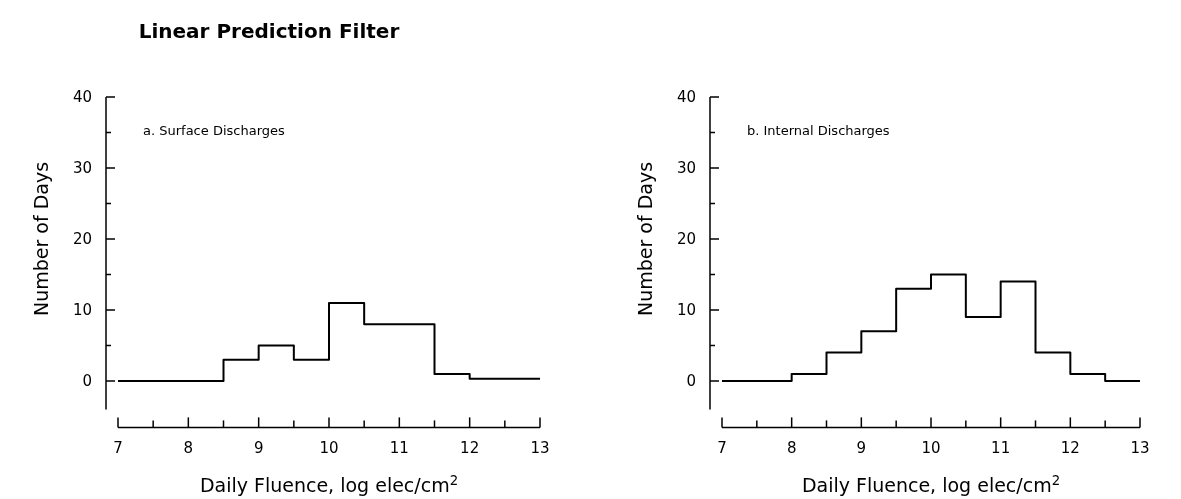 The image size is (1181, 499). I want to click on annotation: a. Surface Discharges, so click(214, 130).